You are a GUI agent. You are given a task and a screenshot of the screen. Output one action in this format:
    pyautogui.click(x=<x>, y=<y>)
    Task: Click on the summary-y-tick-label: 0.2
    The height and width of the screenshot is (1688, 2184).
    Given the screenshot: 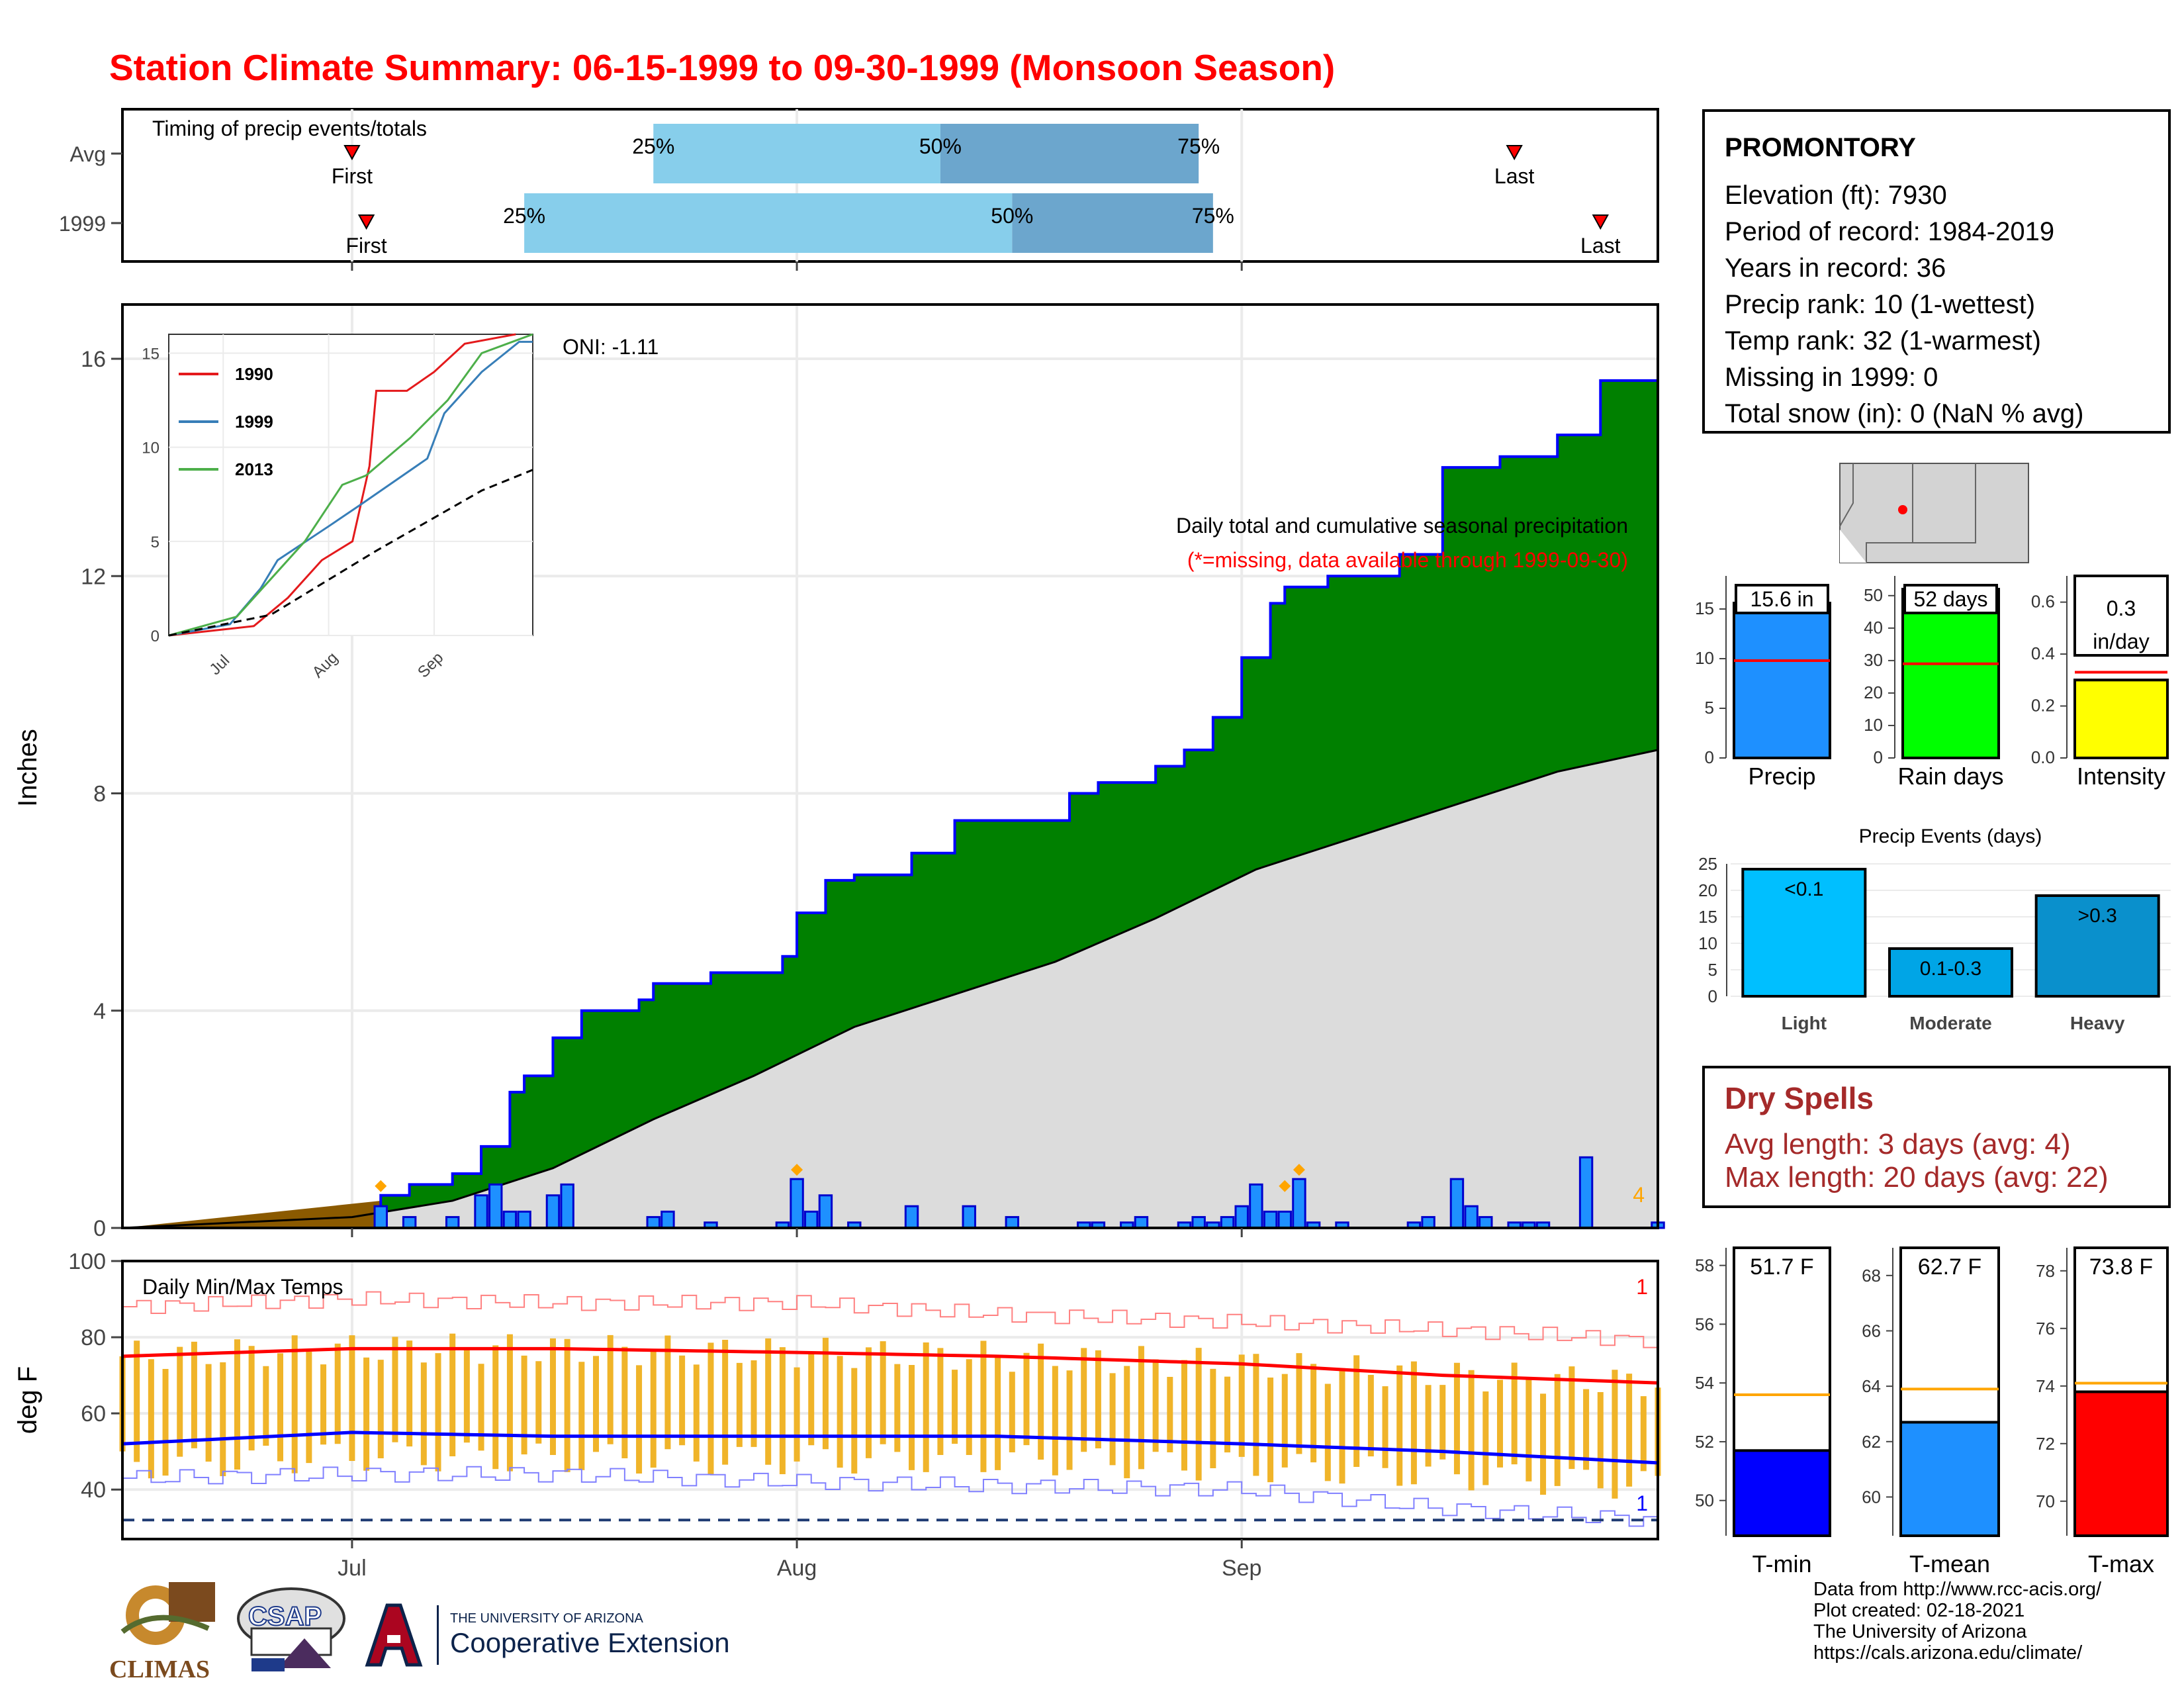 What is the action you would take?
    pyautogui.click(x=2043, y=706)
    